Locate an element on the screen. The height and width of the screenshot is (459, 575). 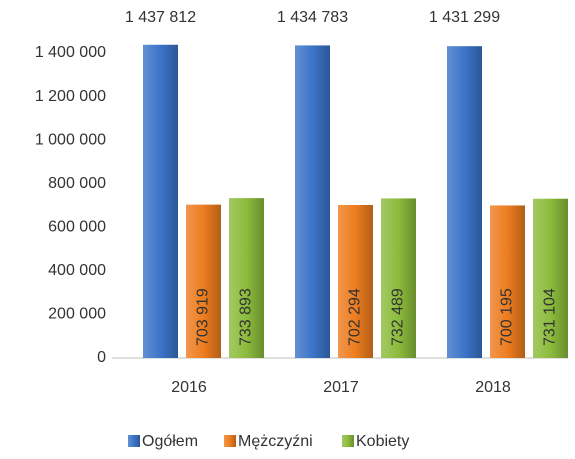
y-tick-label: 0 is located at coordinates (101, 357).